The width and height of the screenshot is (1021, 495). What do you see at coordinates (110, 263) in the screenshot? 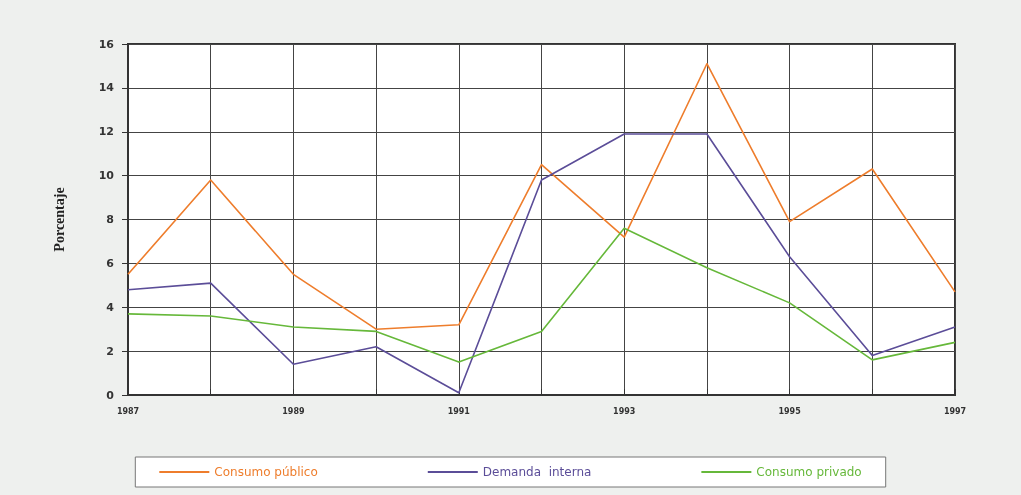
I see `y-tick-label: 6` at bounding box center [110, 263].